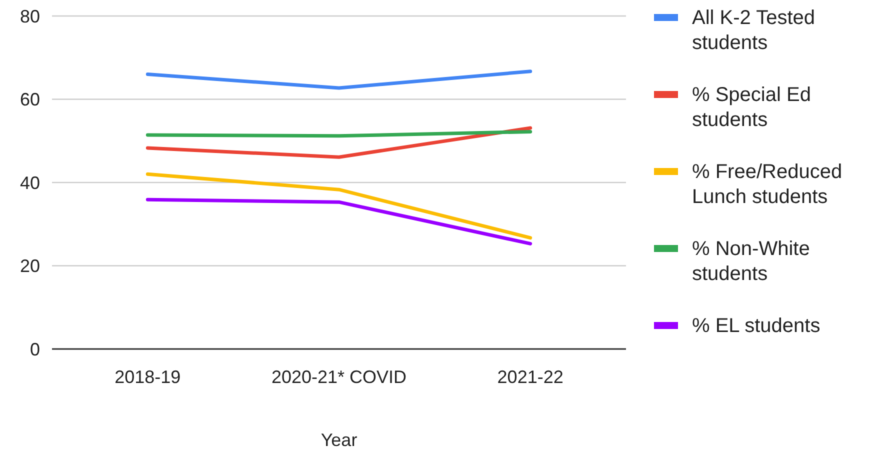  Describe the element at coordinates (147, 377) in the screenshot. I see `x-tick-label: 2018-19` at that location.